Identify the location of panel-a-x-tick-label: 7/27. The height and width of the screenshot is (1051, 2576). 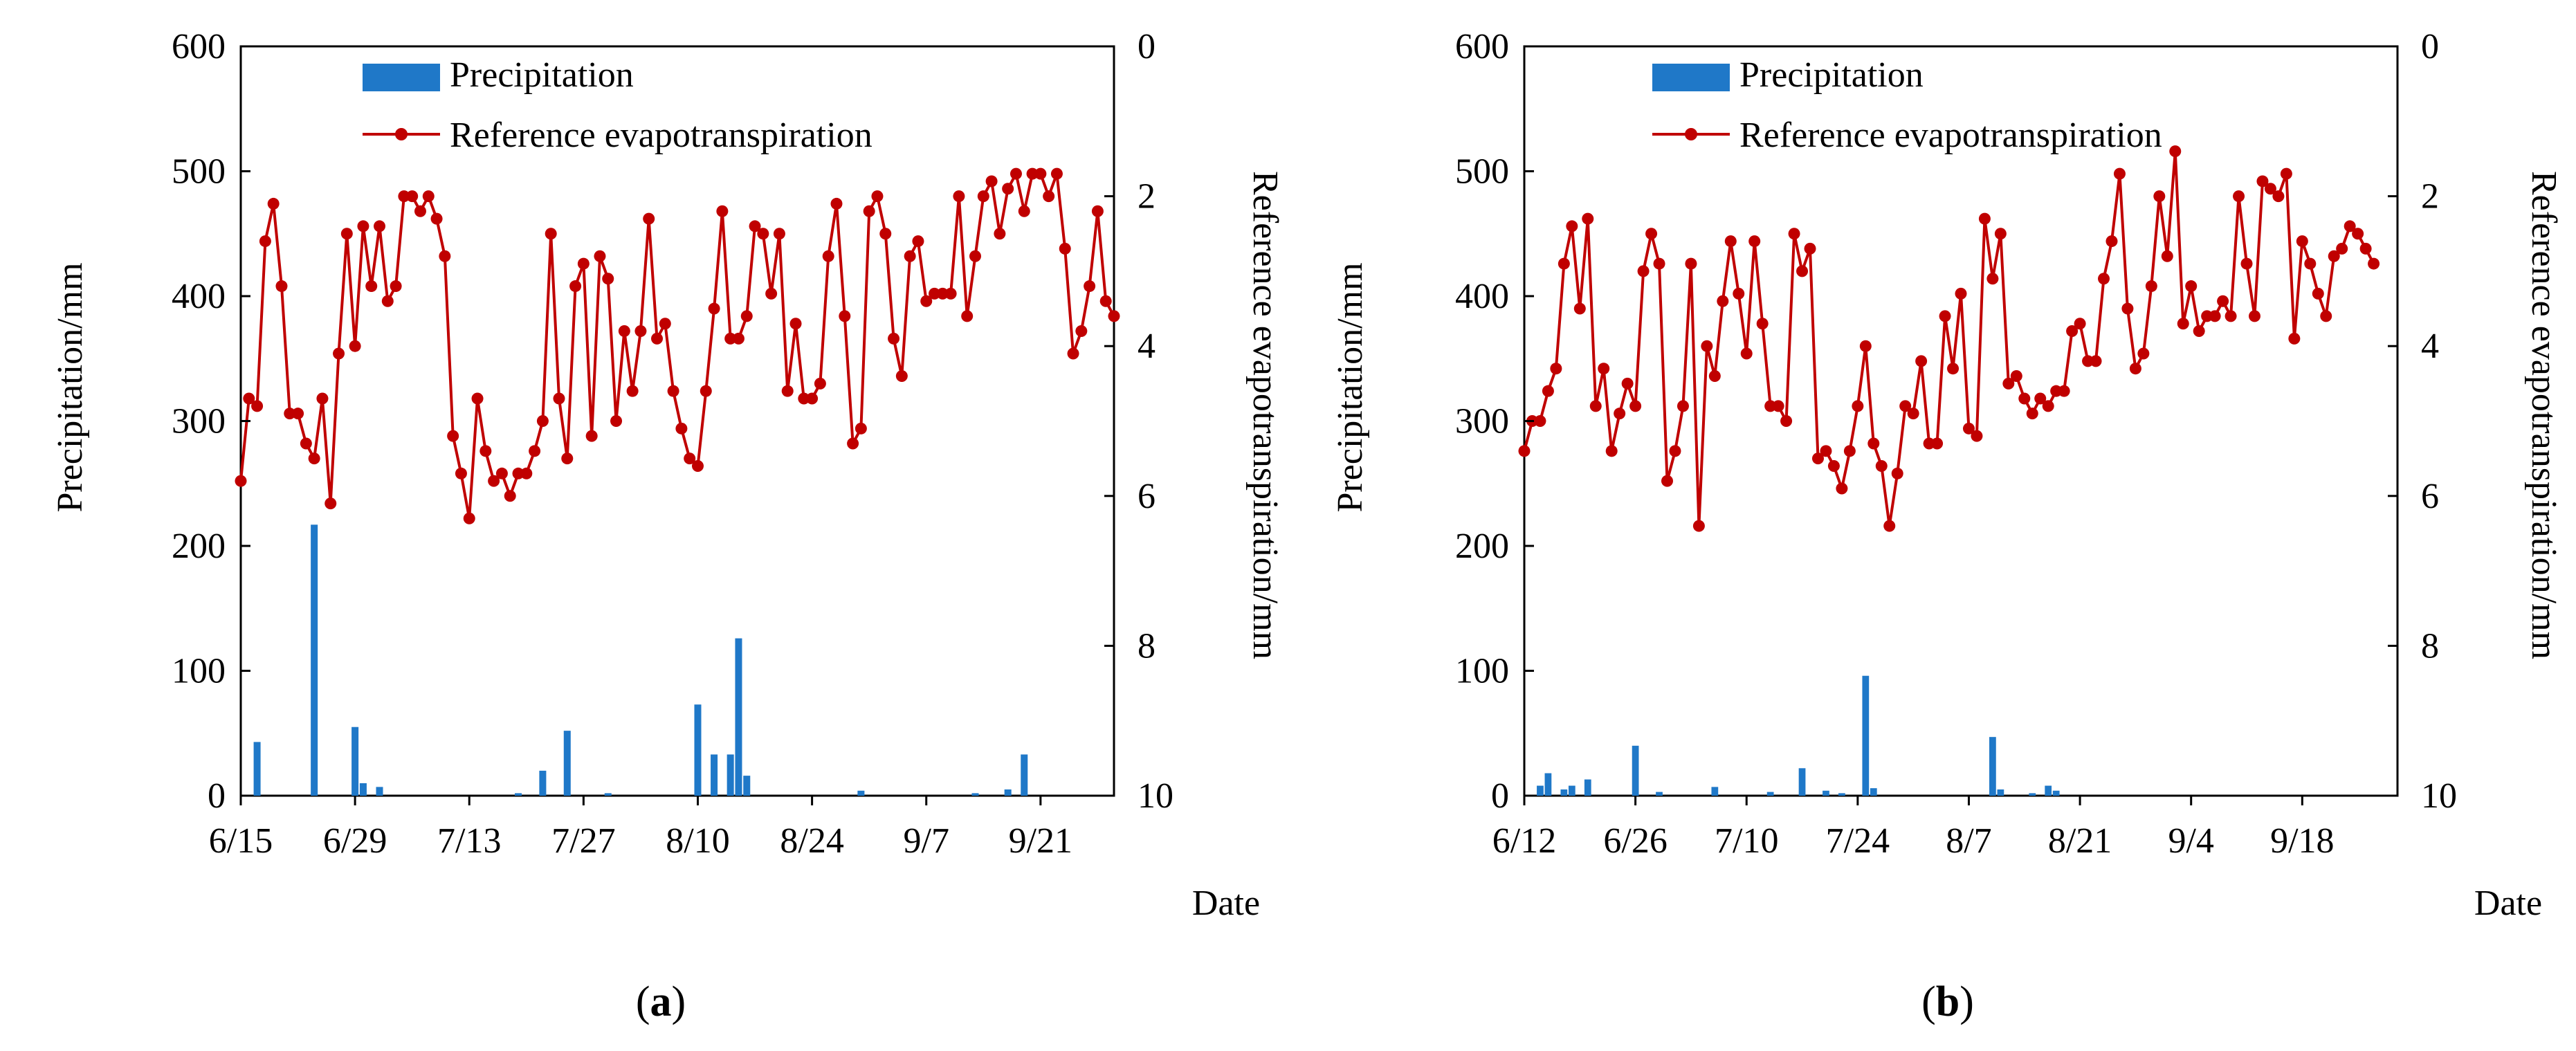
(583, 841).